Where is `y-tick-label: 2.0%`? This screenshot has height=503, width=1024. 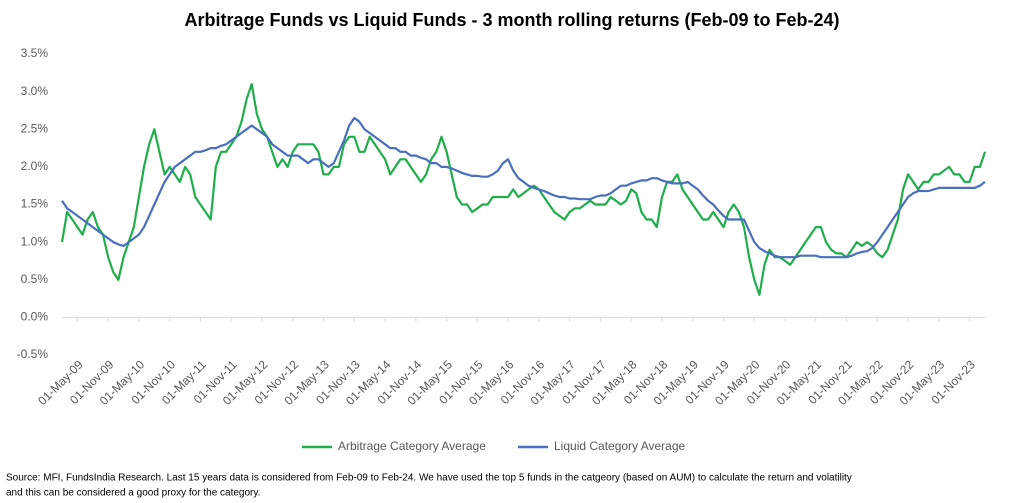 y-tick-label: 2.0% is located at coordinates (35, 166).